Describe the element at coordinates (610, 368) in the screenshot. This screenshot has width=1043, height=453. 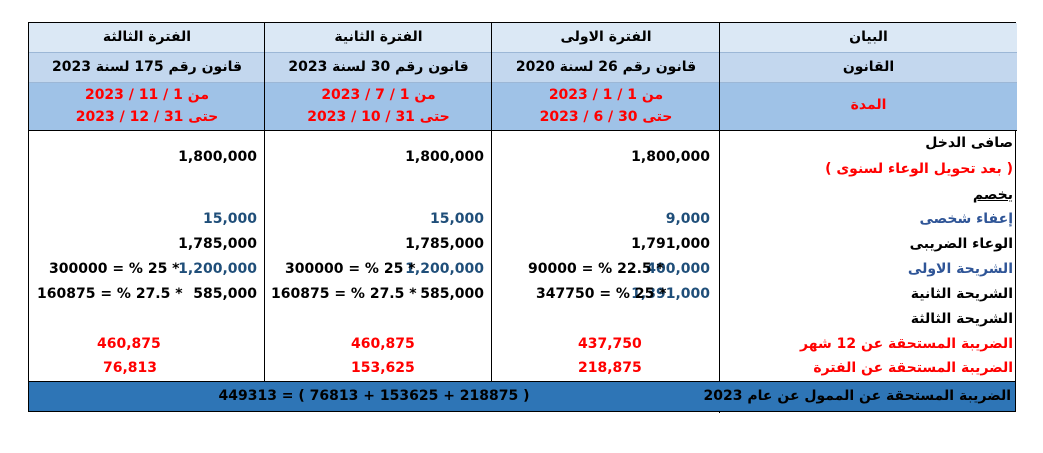
I see `tax-period-p1: 218,875` at that location.